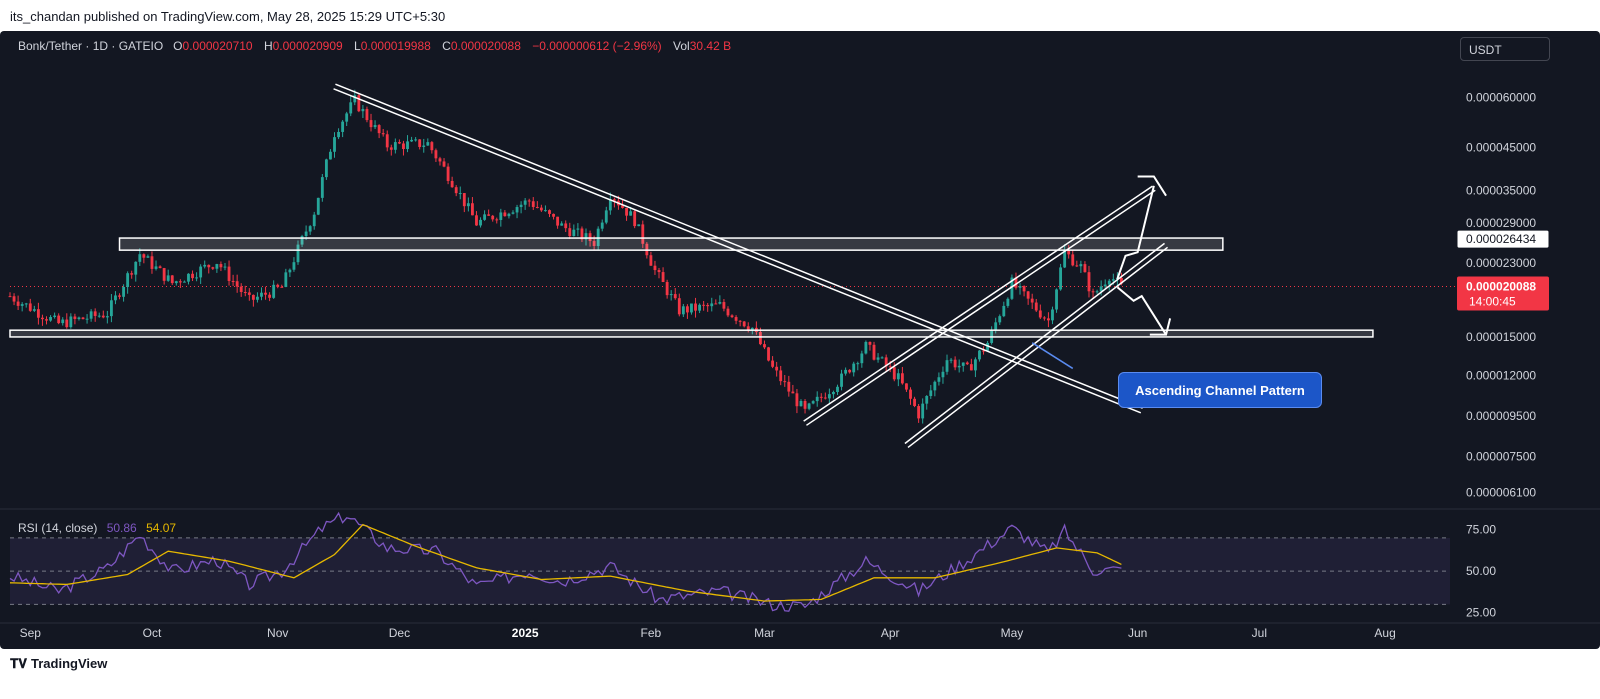  I want to click on resistance-zone, so click(671, 244).